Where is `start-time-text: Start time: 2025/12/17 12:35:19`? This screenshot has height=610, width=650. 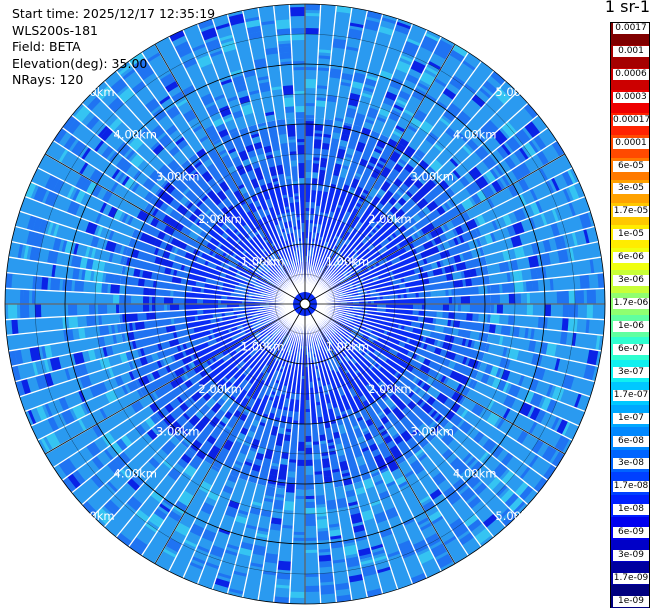
start-time-text: Start time: 2025/12/17 12:35:19 is located at coordinates (114, 13).